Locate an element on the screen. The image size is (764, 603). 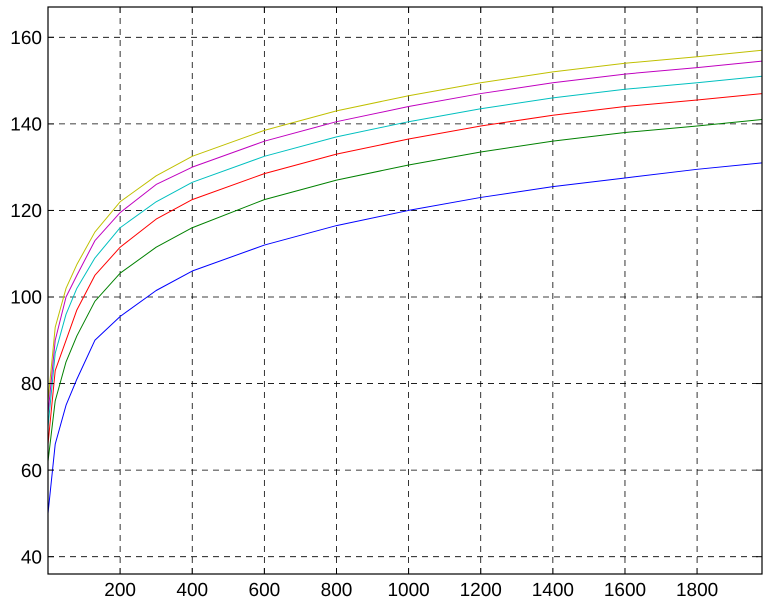
x-tick-label: 1600 is located at coordinates (625, 590).